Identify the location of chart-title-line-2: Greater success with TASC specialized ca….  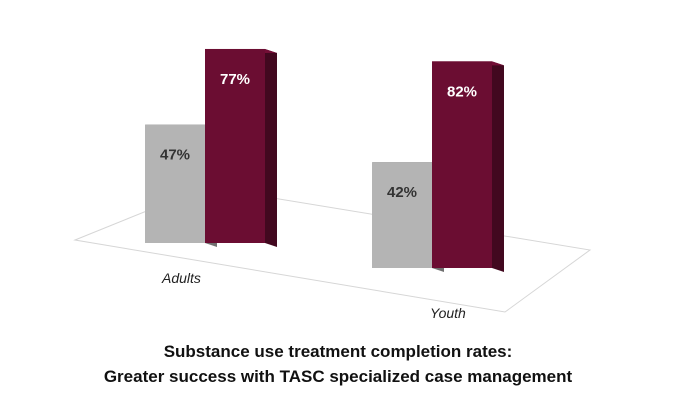
(338, 376).